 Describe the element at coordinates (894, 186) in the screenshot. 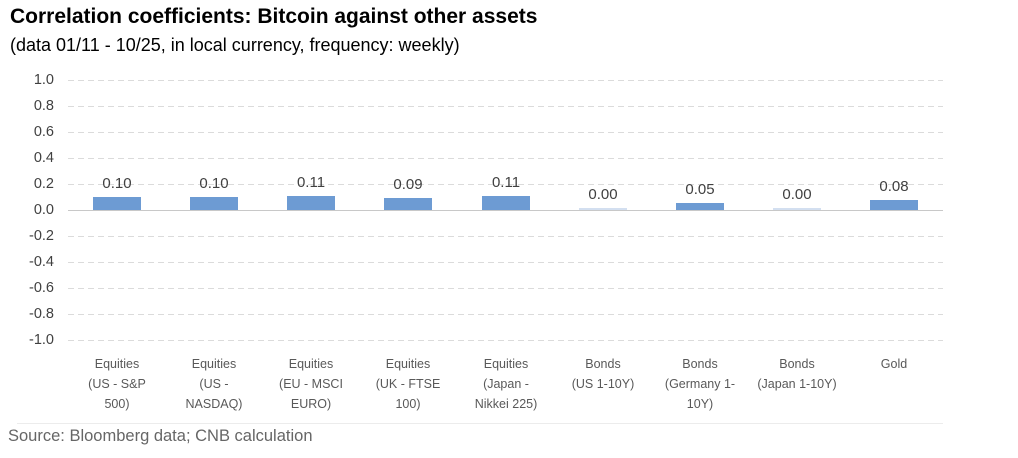

I see `bar-value-label: 0.08` at that location.